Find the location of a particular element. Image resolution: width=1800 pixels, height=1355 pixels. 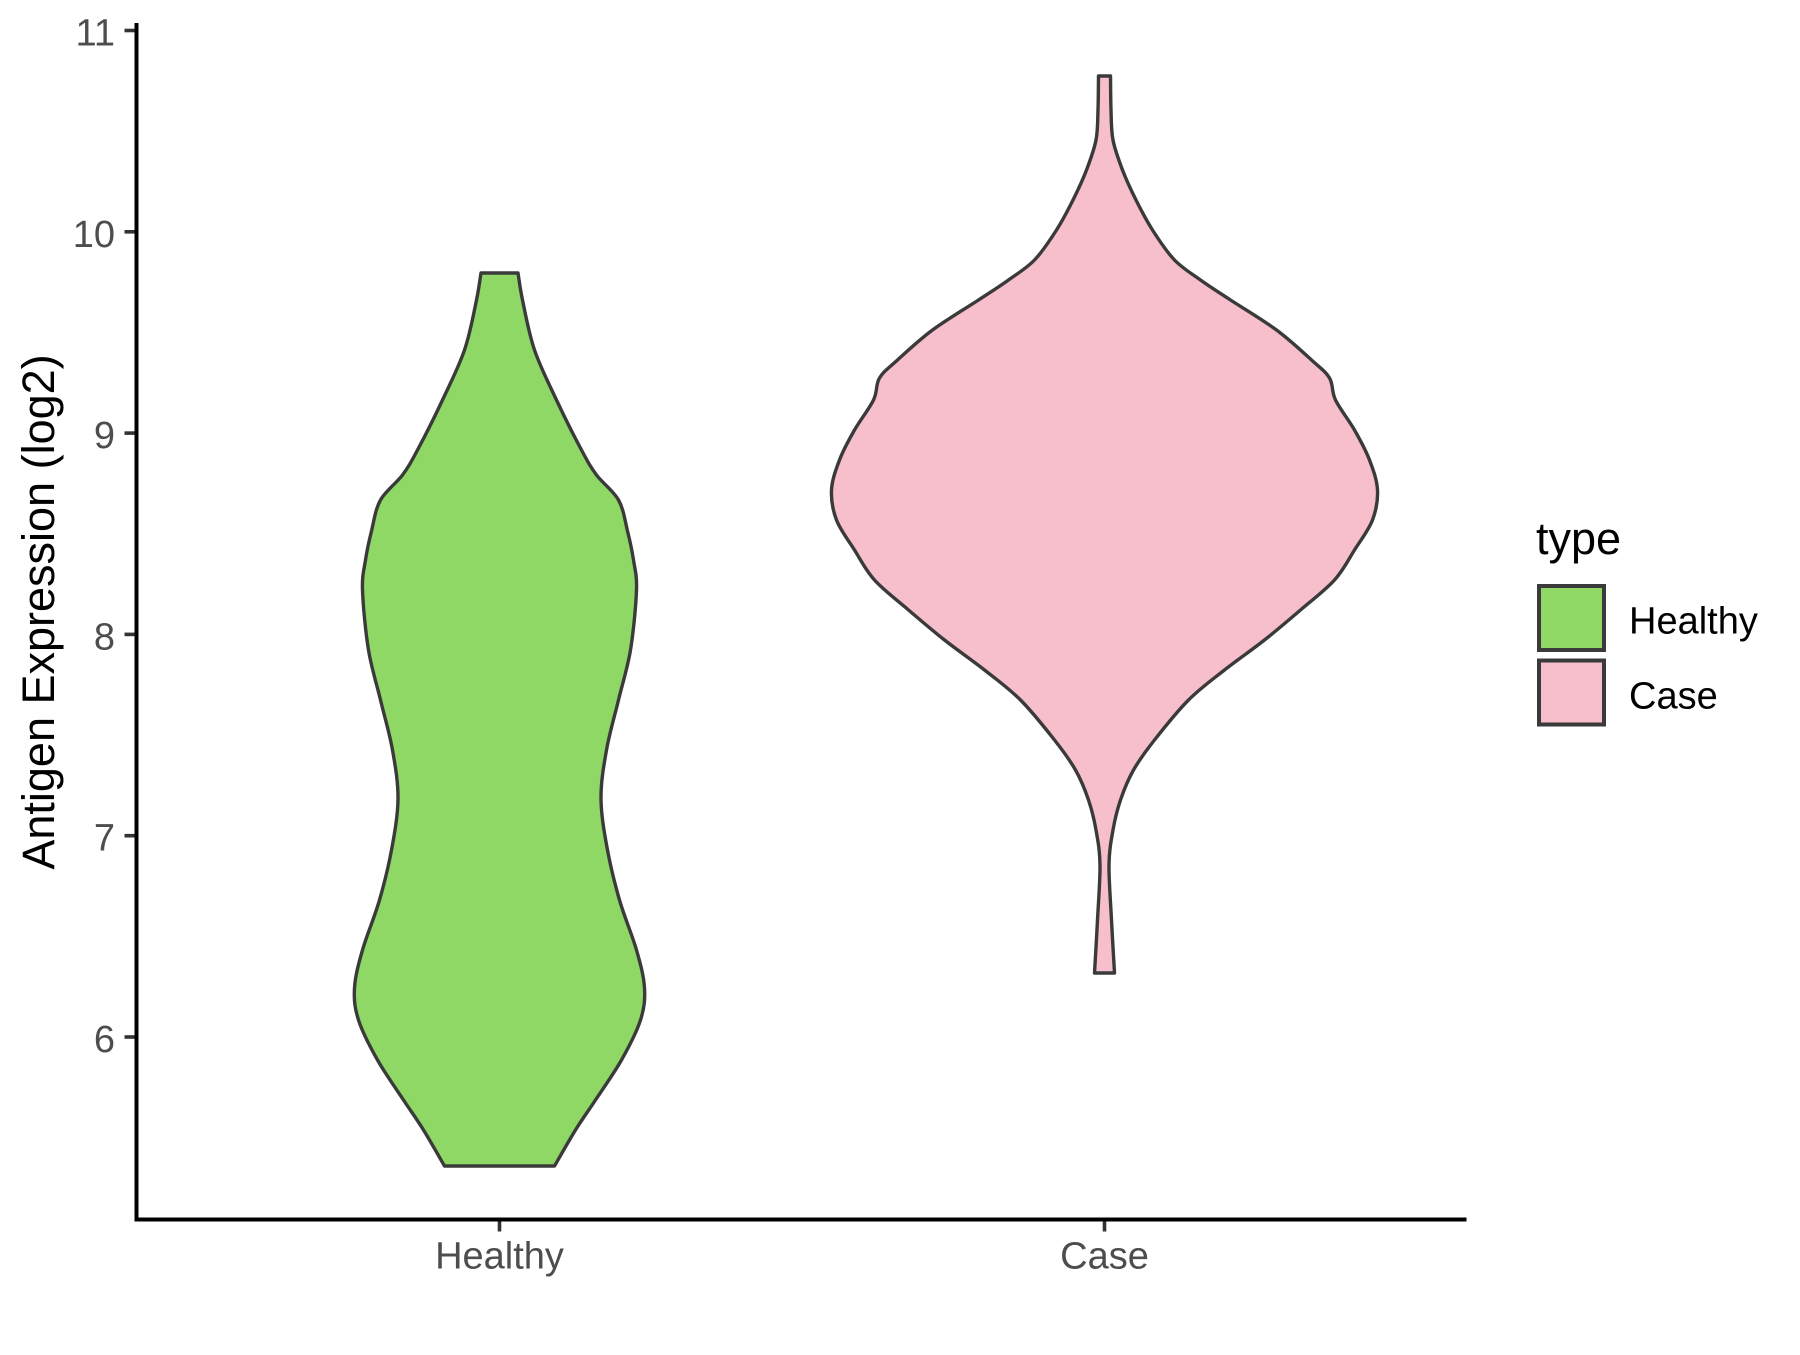

svg-text: 10 is located at coordinates (94, 235).